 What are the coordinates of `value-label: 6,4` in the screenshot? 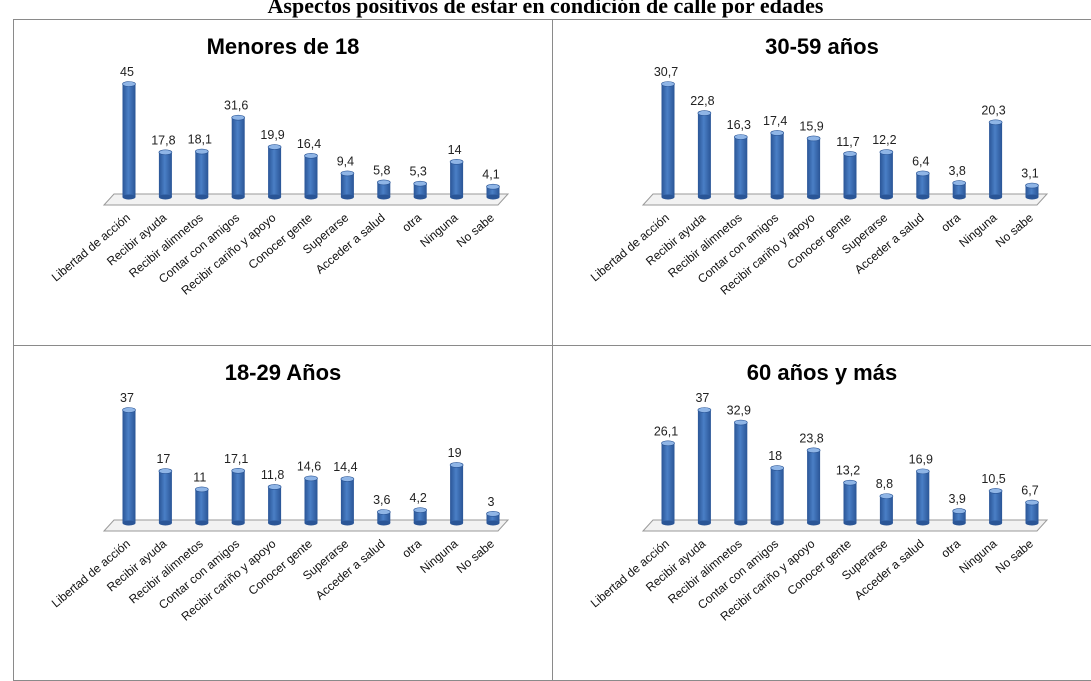 It's located at (920, 161).